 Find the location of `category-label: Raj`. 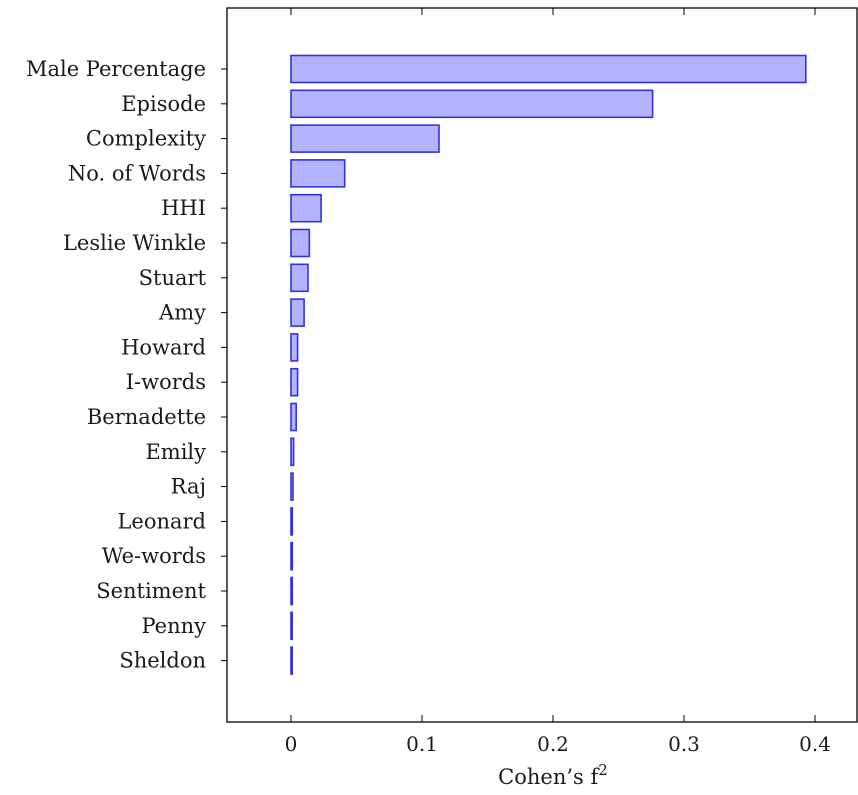

category-label: Raj is located at coordinates (188, 487).